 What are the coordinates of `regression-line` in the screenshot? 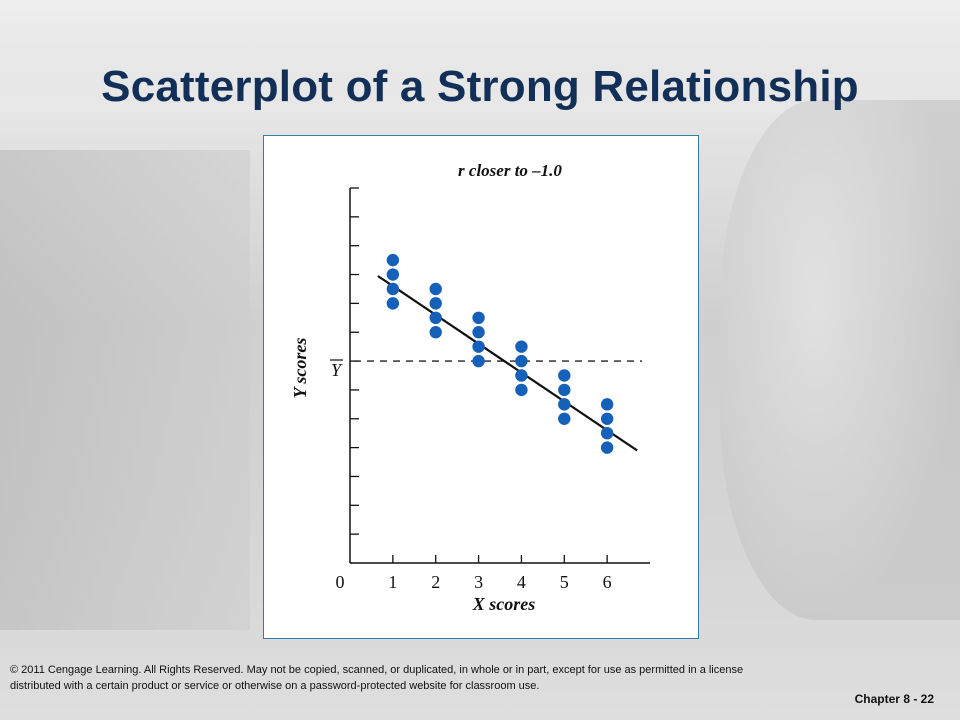 It's located at (507, 363).